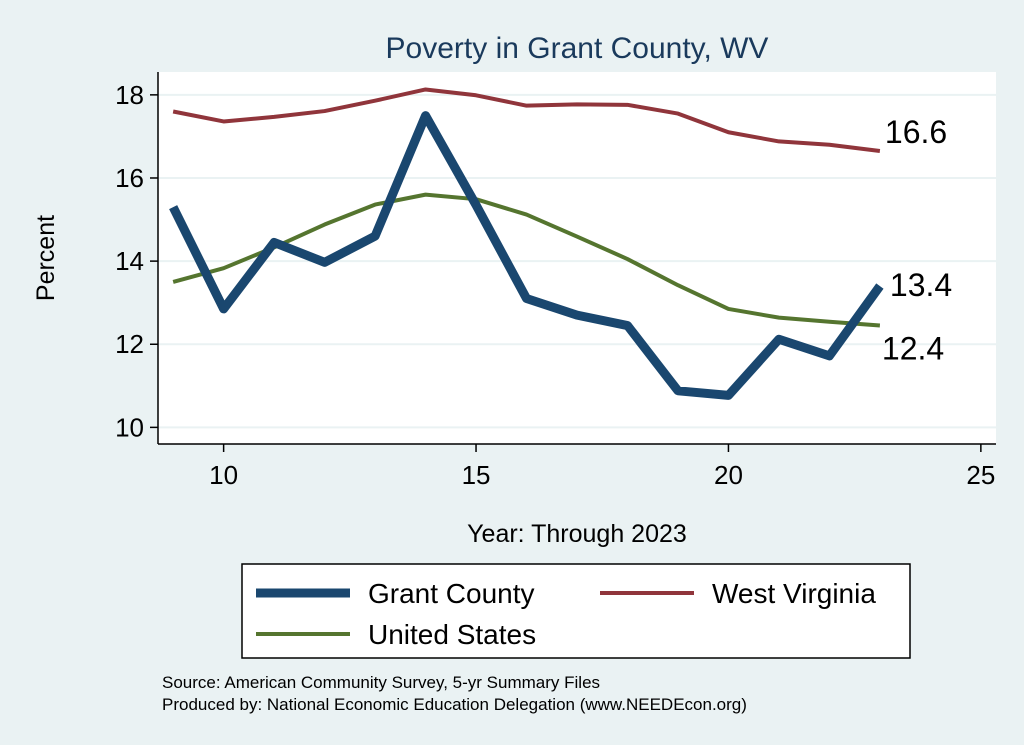 Image resolution: width=1024 pixels, height=745 pixels. Describe the element at coordinates (526, 120) in the screenshot. I see `series-line-west-virginia` at that location.